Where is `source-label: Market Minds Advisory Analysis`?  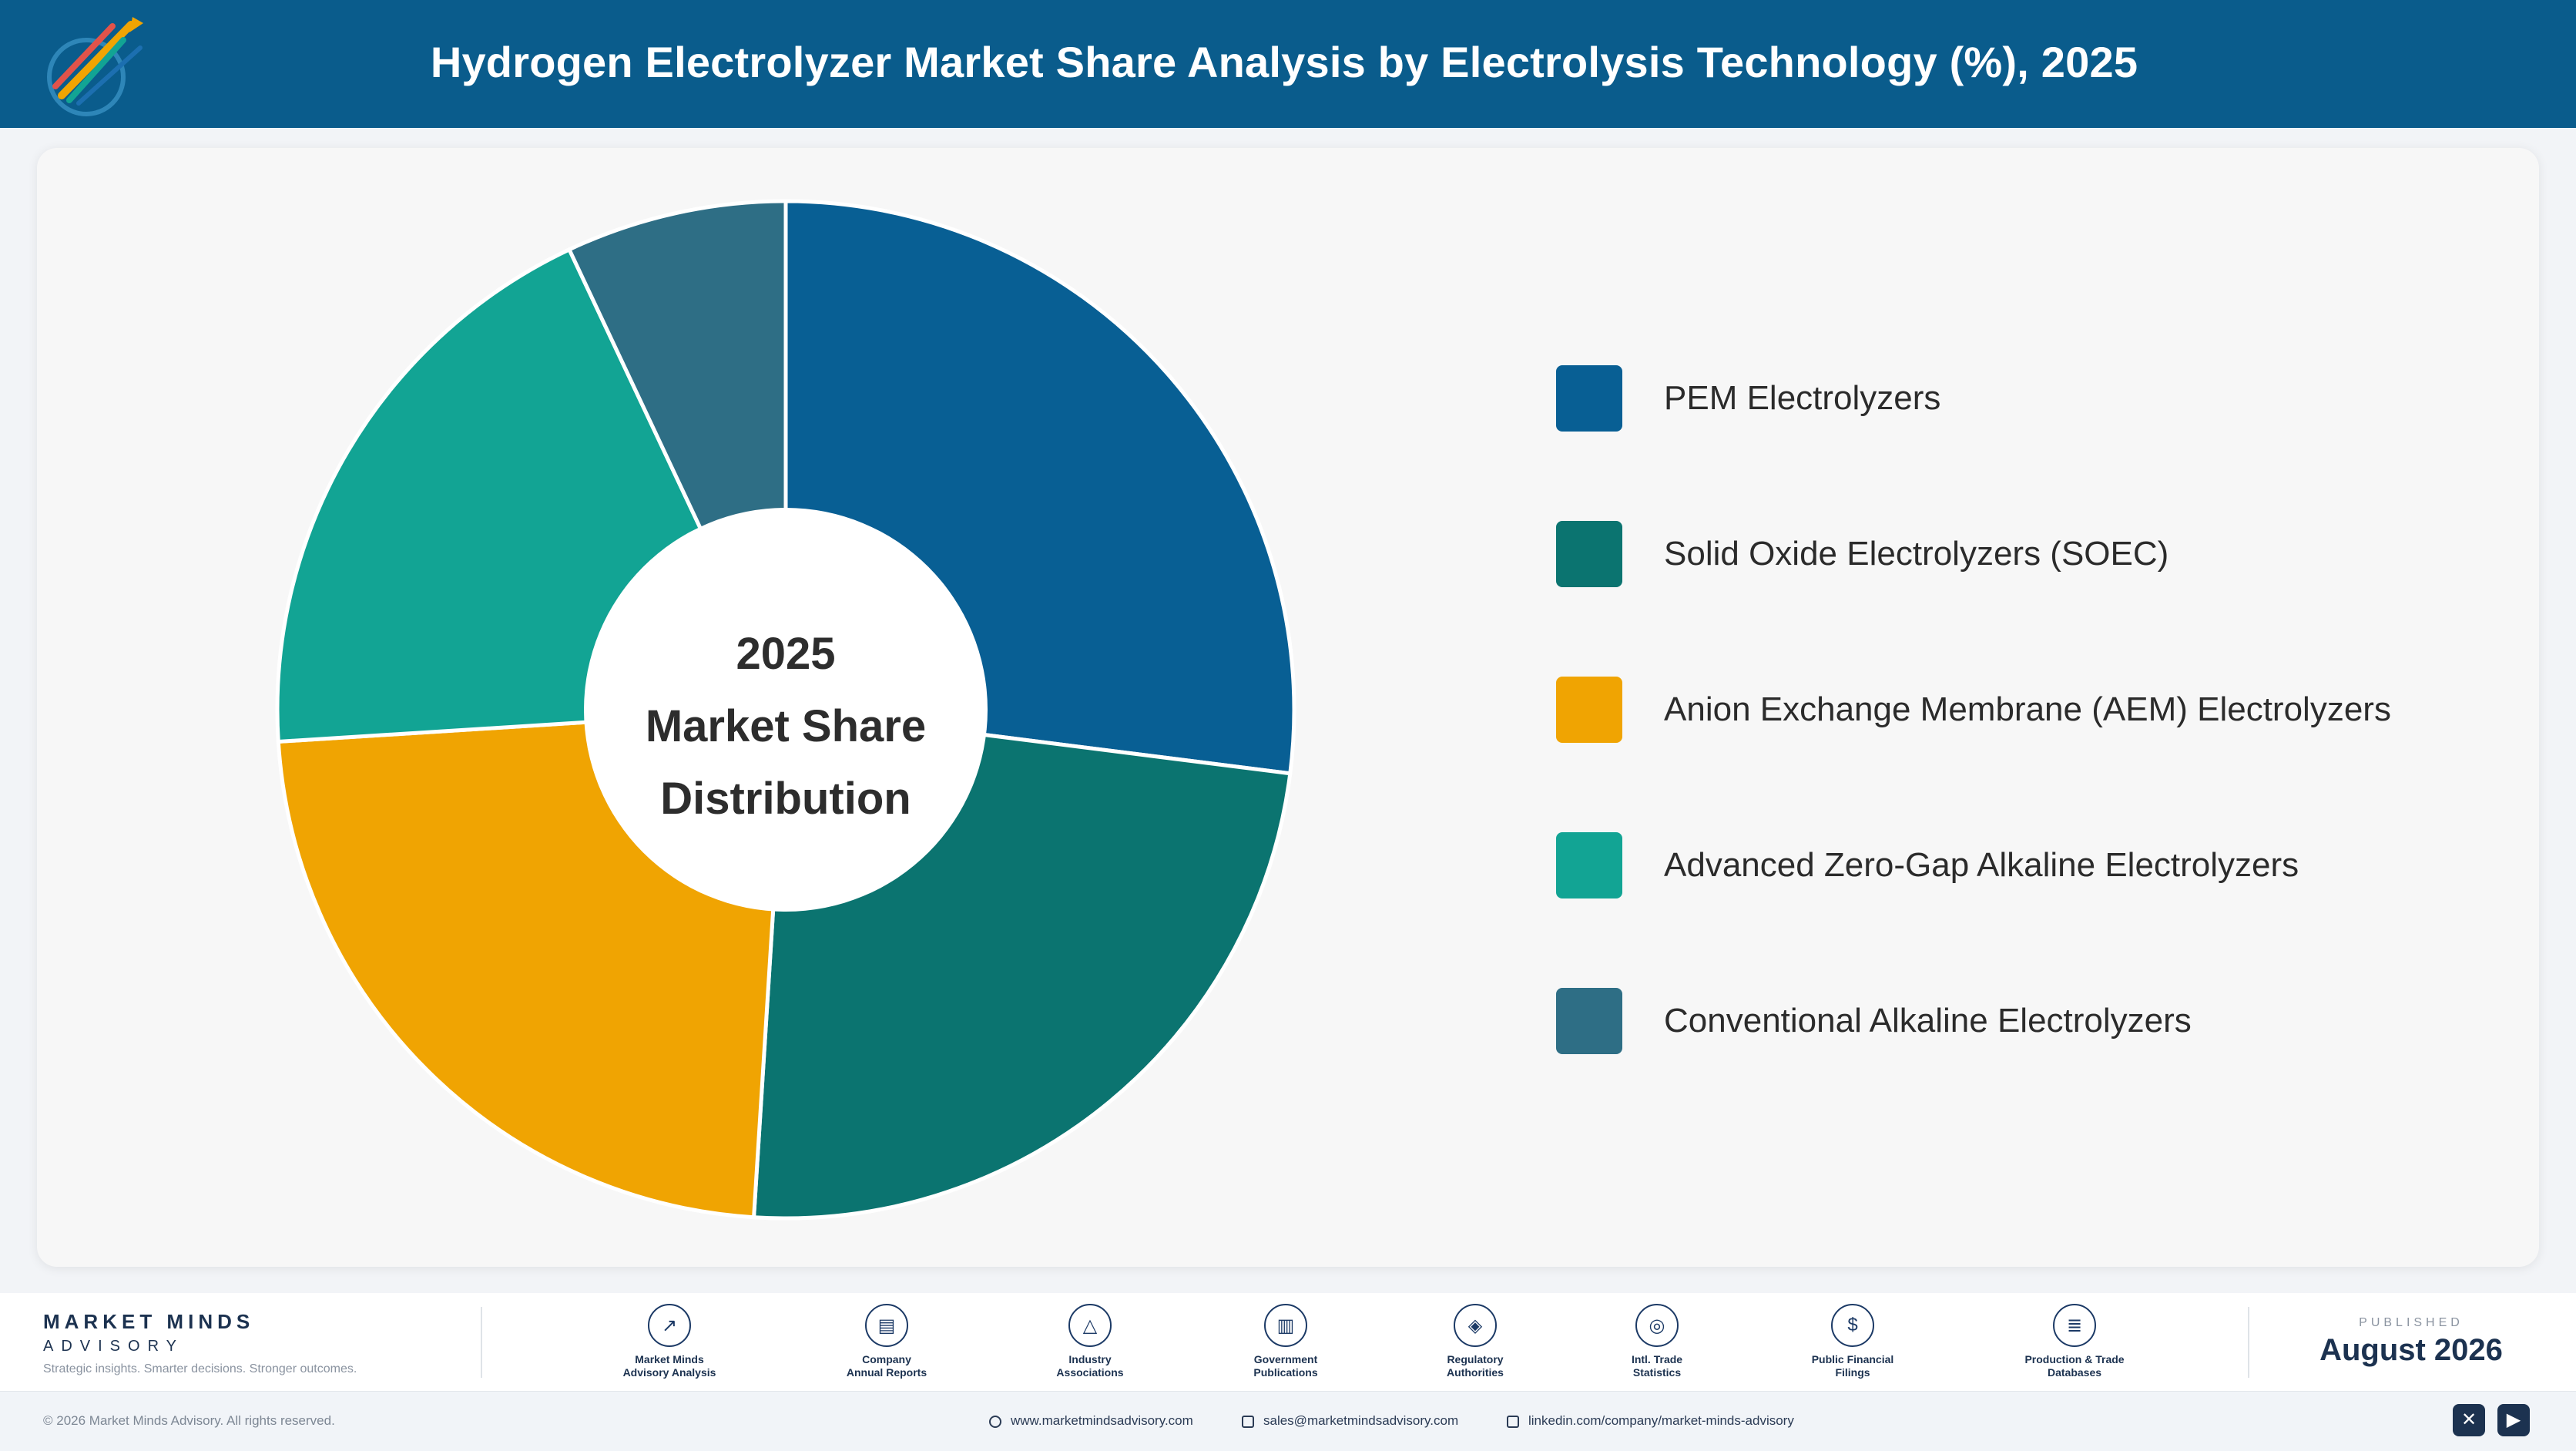
source-label: Market Minds Advisory Analysis is located at coordinates (669, 1366).